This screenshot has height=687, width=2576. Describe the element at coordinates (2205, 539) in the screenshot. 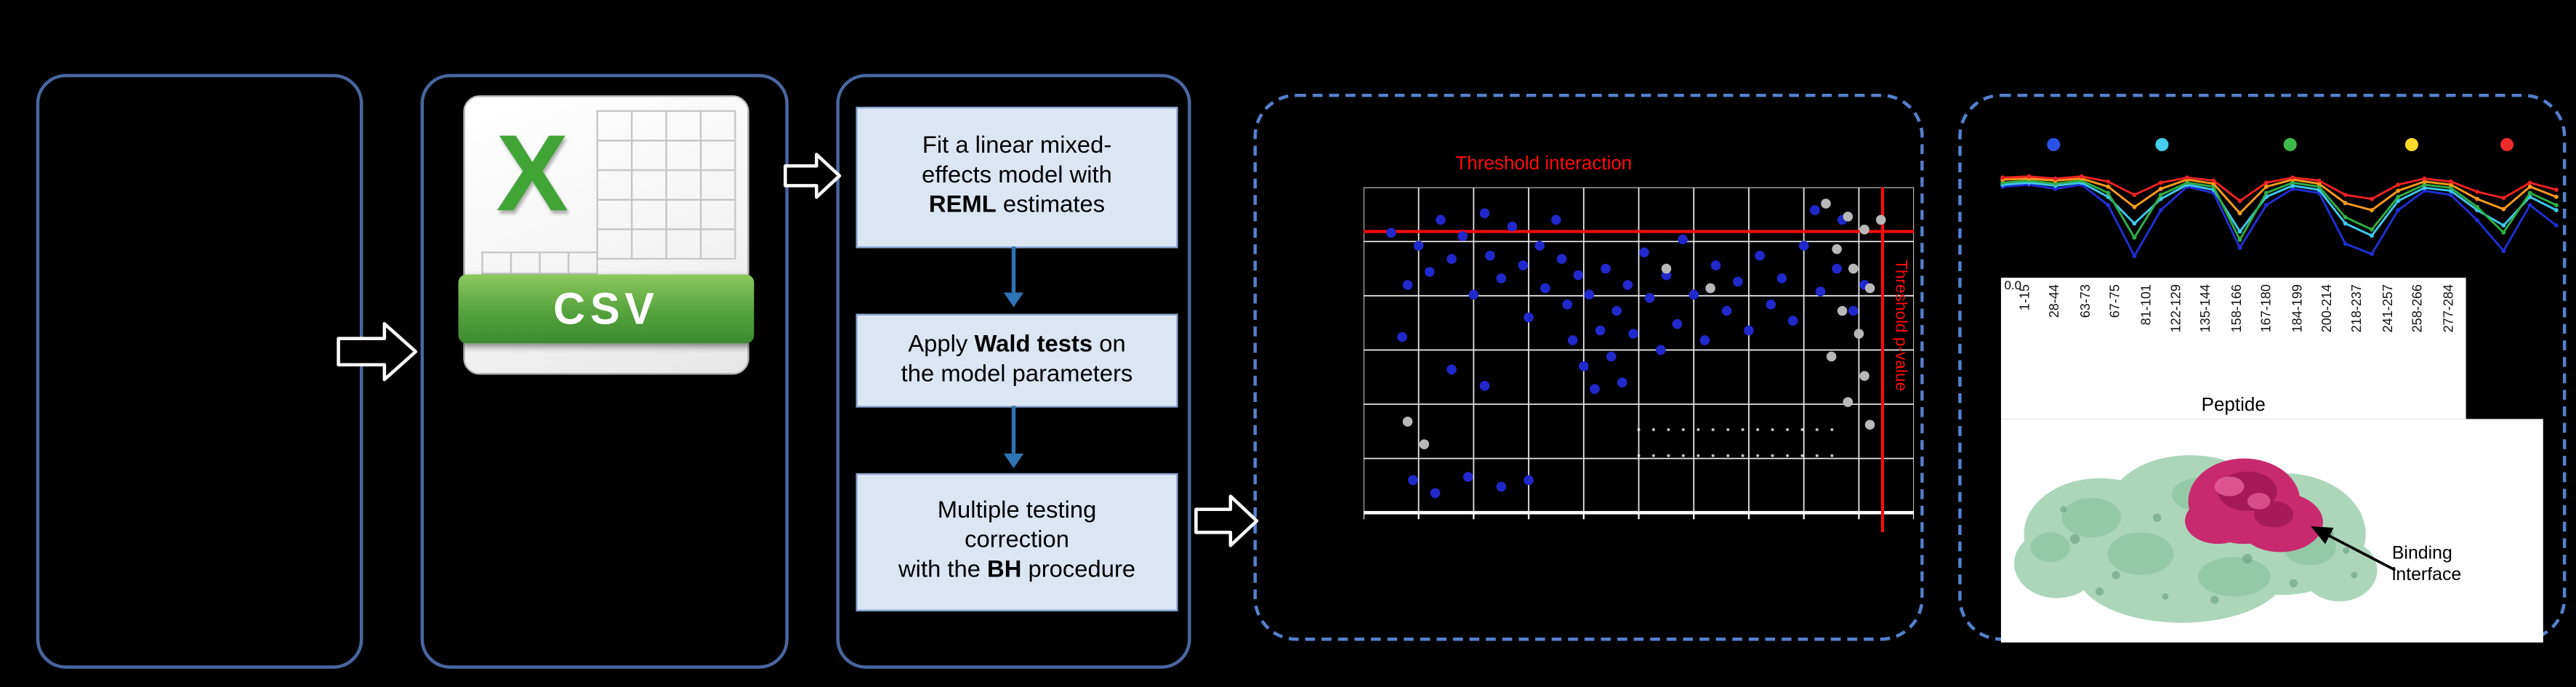

I see `protein-structure` at that location.